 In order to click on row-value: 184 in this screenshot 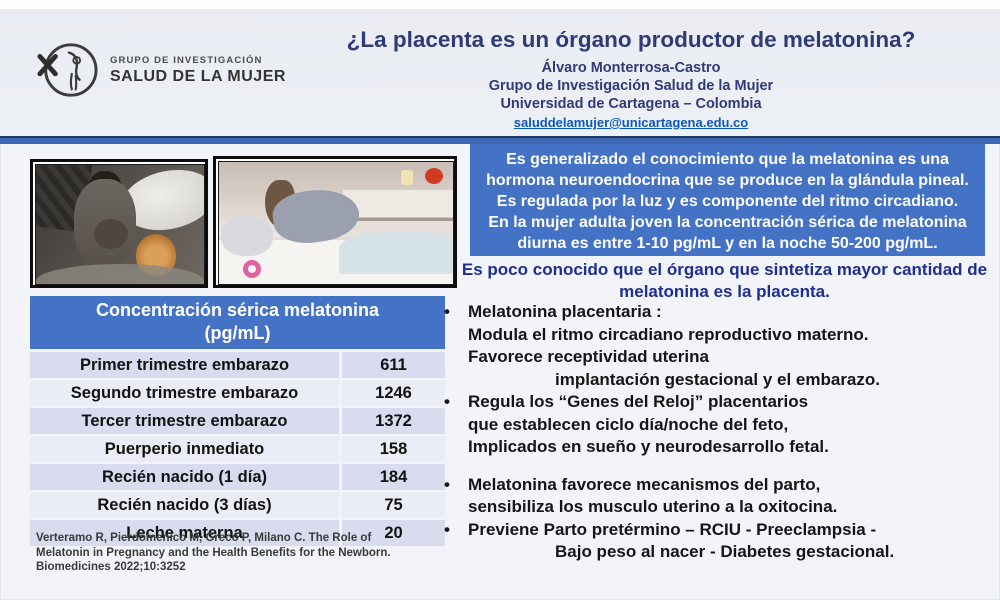, I will do `click(393, 478)`.